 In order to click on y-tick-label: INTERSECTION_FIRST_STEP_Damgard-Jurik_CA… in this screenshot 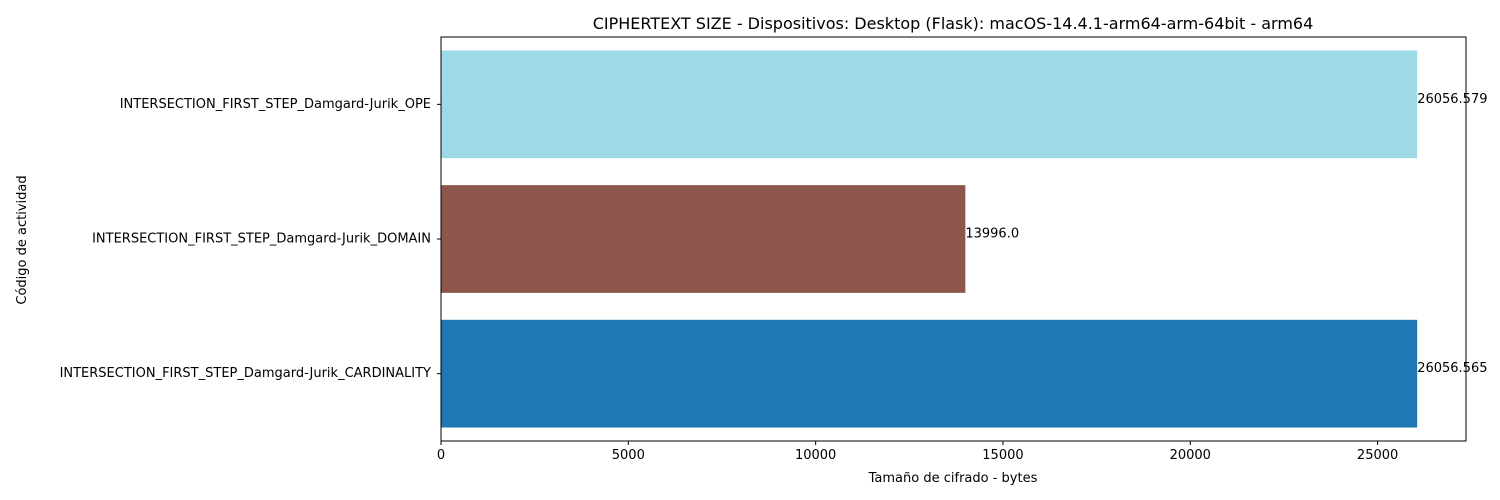, I will do `click(245, 373)`.